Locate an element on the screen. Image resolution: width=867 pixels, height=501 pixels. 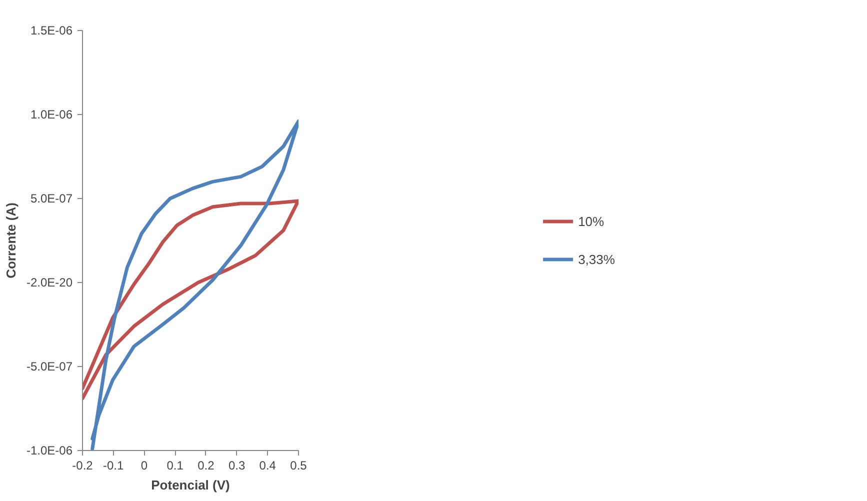
legend-label: 10% is located at coordinates (591, 221).